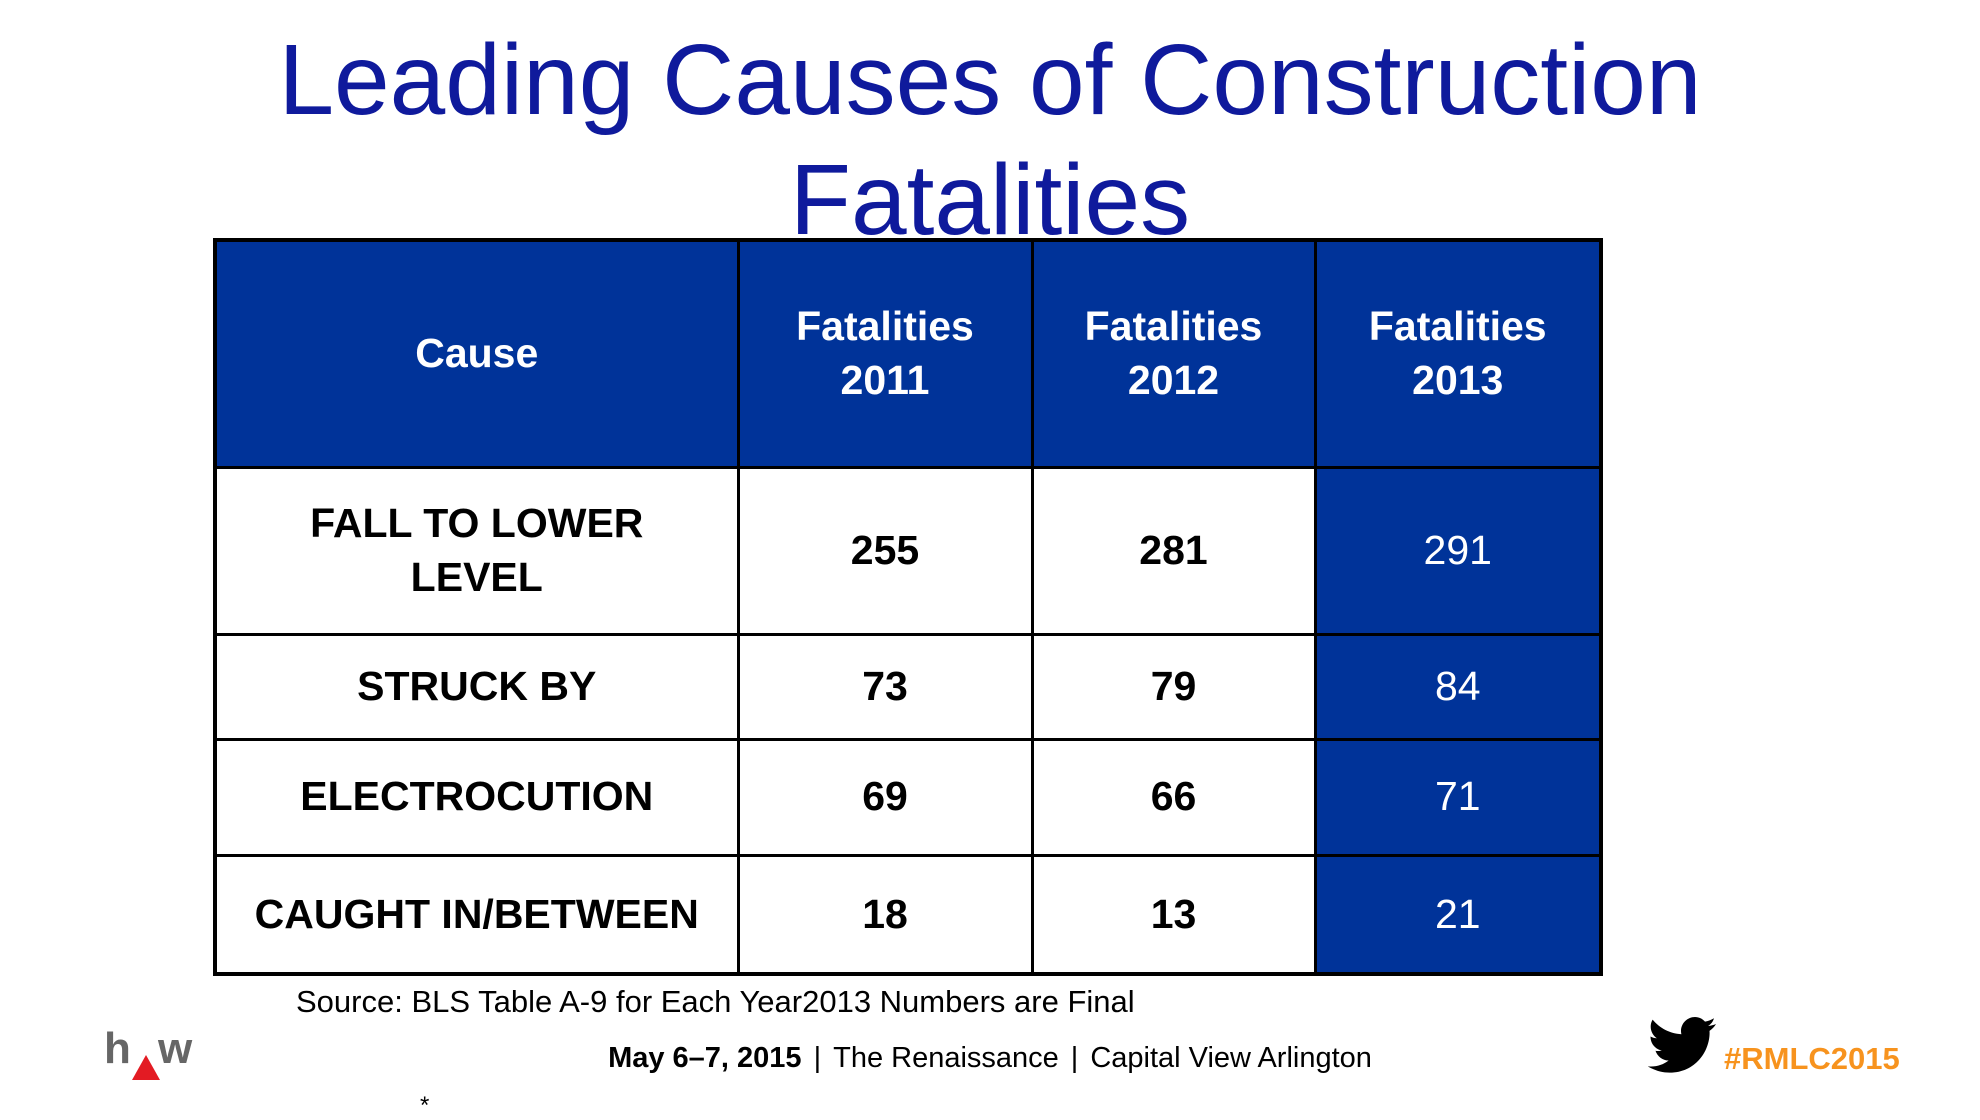  What do you see at coordinates (146, 1067) in the screenshot?
I see `logo-triangle` at bounding box center [146, 1067].